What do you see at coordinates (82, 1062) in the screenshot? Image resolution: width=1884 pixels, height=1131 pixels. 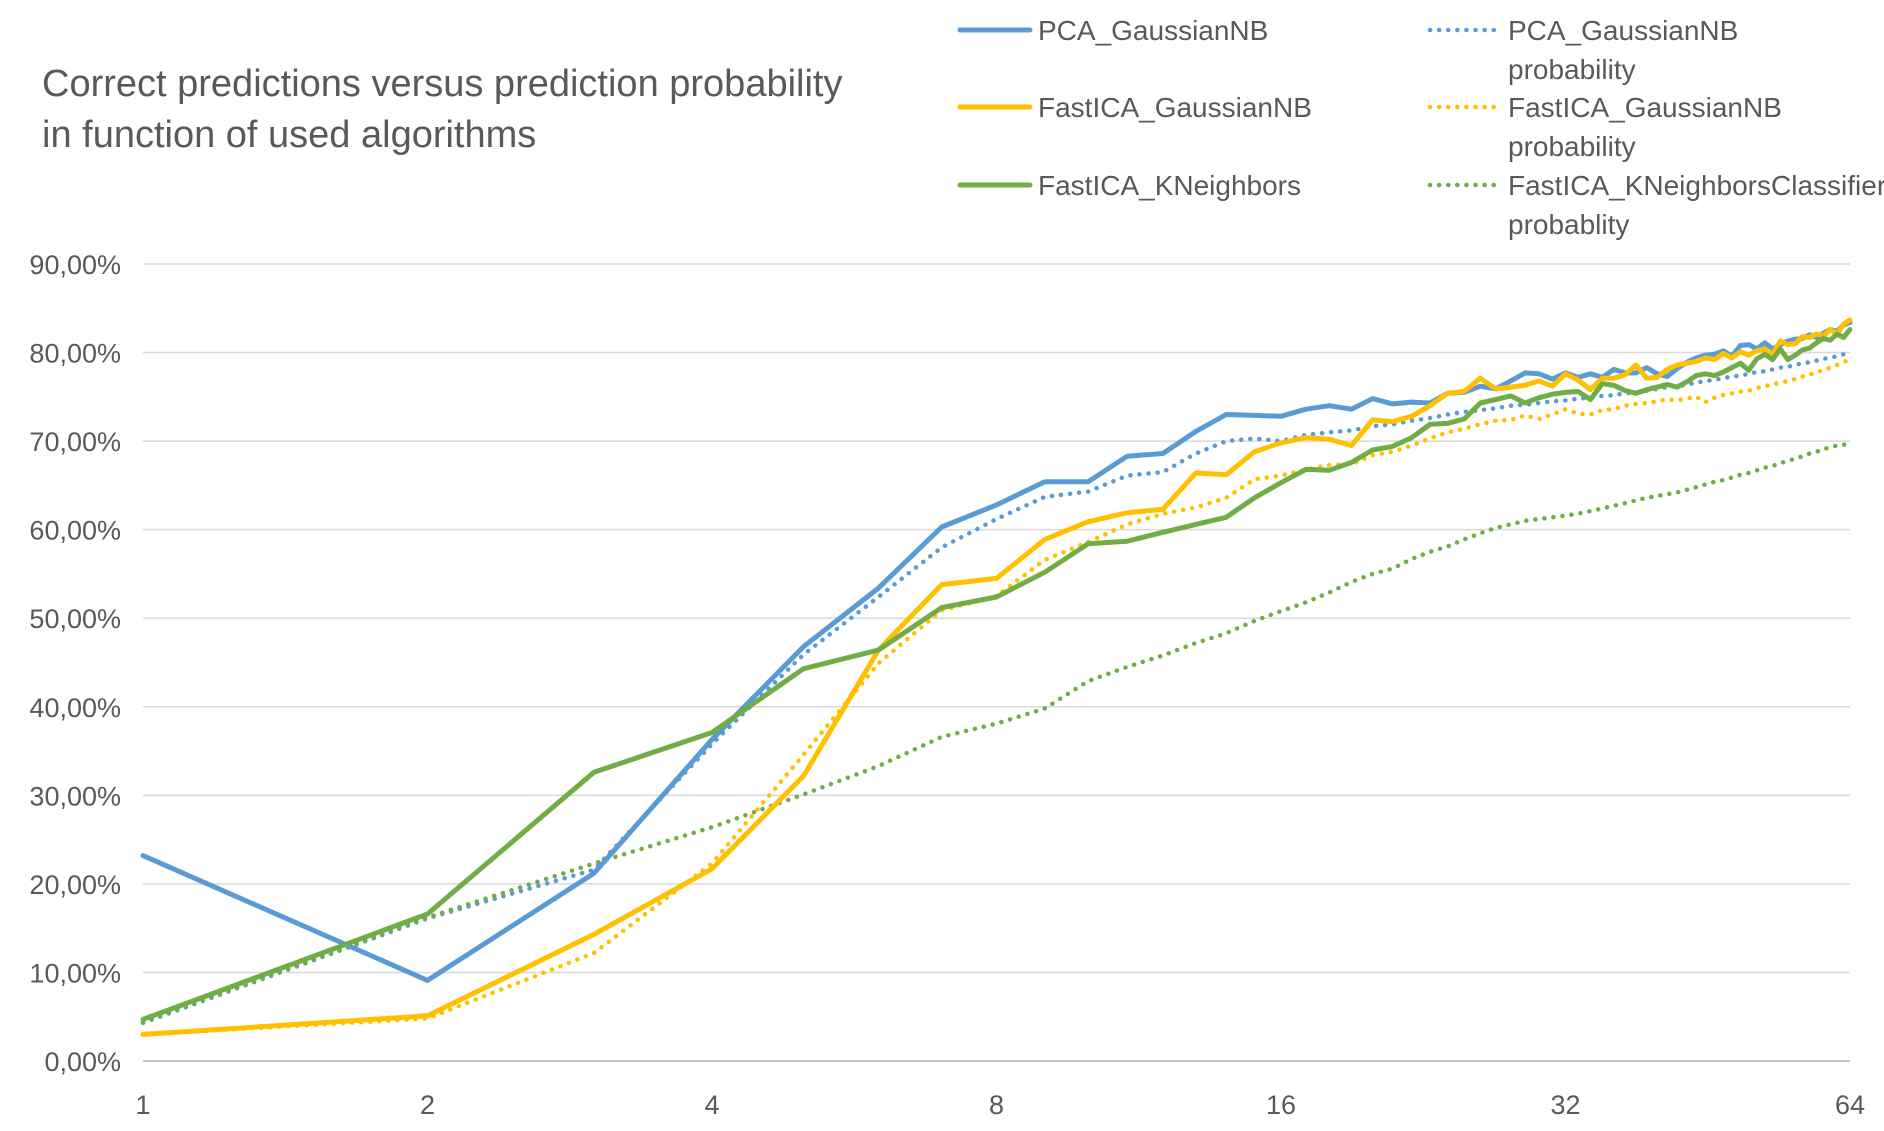 I see `y-tick-label: 0,00%` at bounding box center [82, 1062].